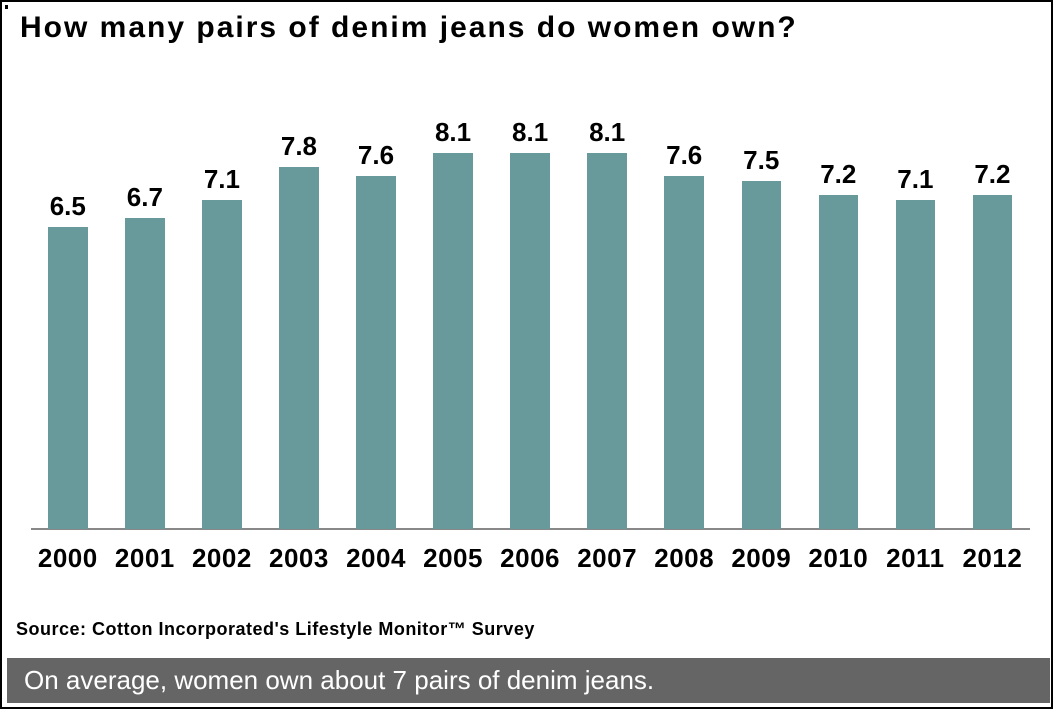  What do you see at coordinates (607, 341) in the screenshot?
I see `bar-2007` at bounding box center [607, 341].